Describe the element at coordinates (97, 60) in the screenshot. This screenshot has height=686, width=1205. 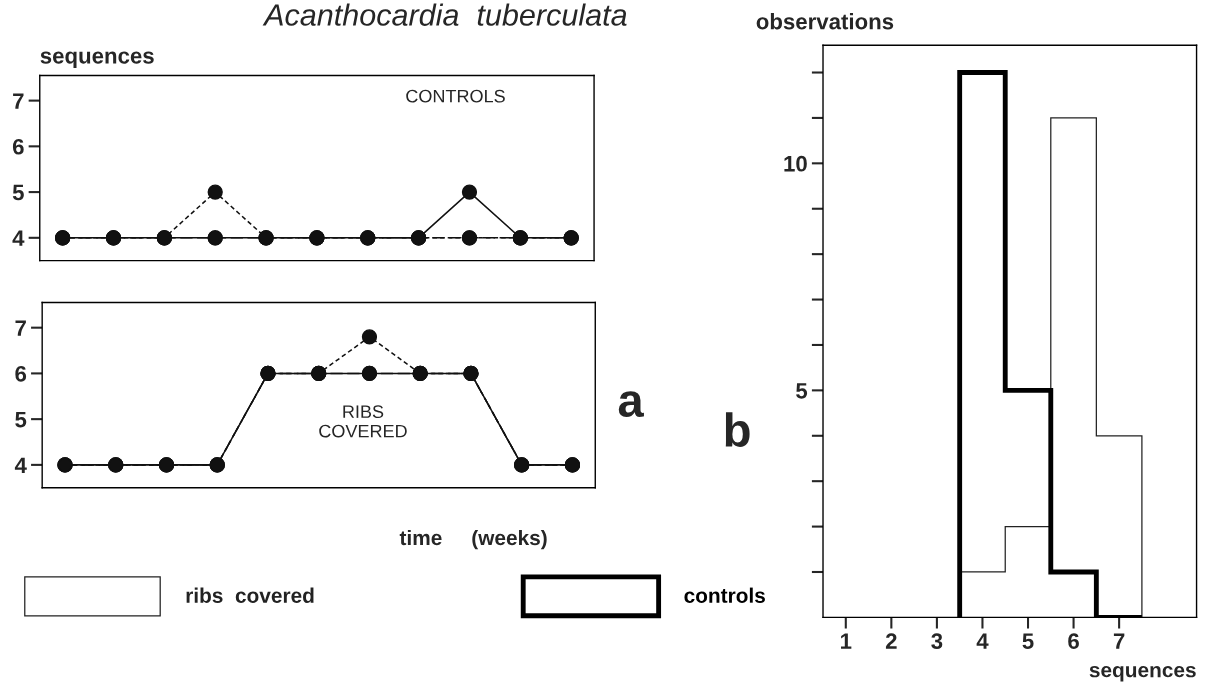
I see `y-axis-title: sequences` at that location.